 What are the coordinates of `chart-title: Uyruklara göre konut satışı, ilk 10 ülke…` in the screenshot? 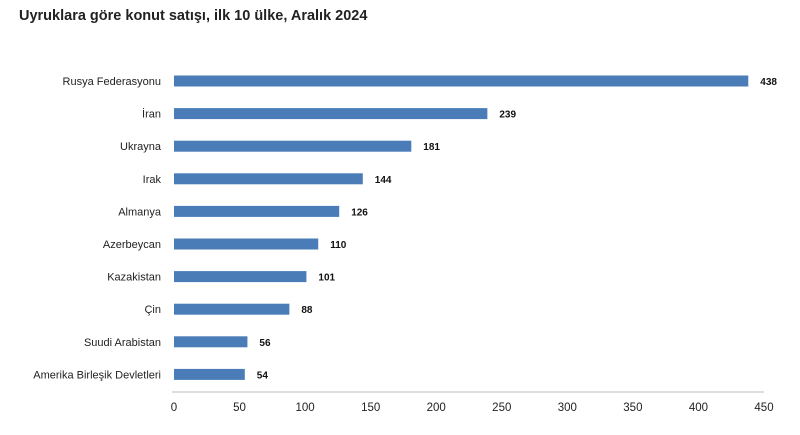 It's located at (193, 16).